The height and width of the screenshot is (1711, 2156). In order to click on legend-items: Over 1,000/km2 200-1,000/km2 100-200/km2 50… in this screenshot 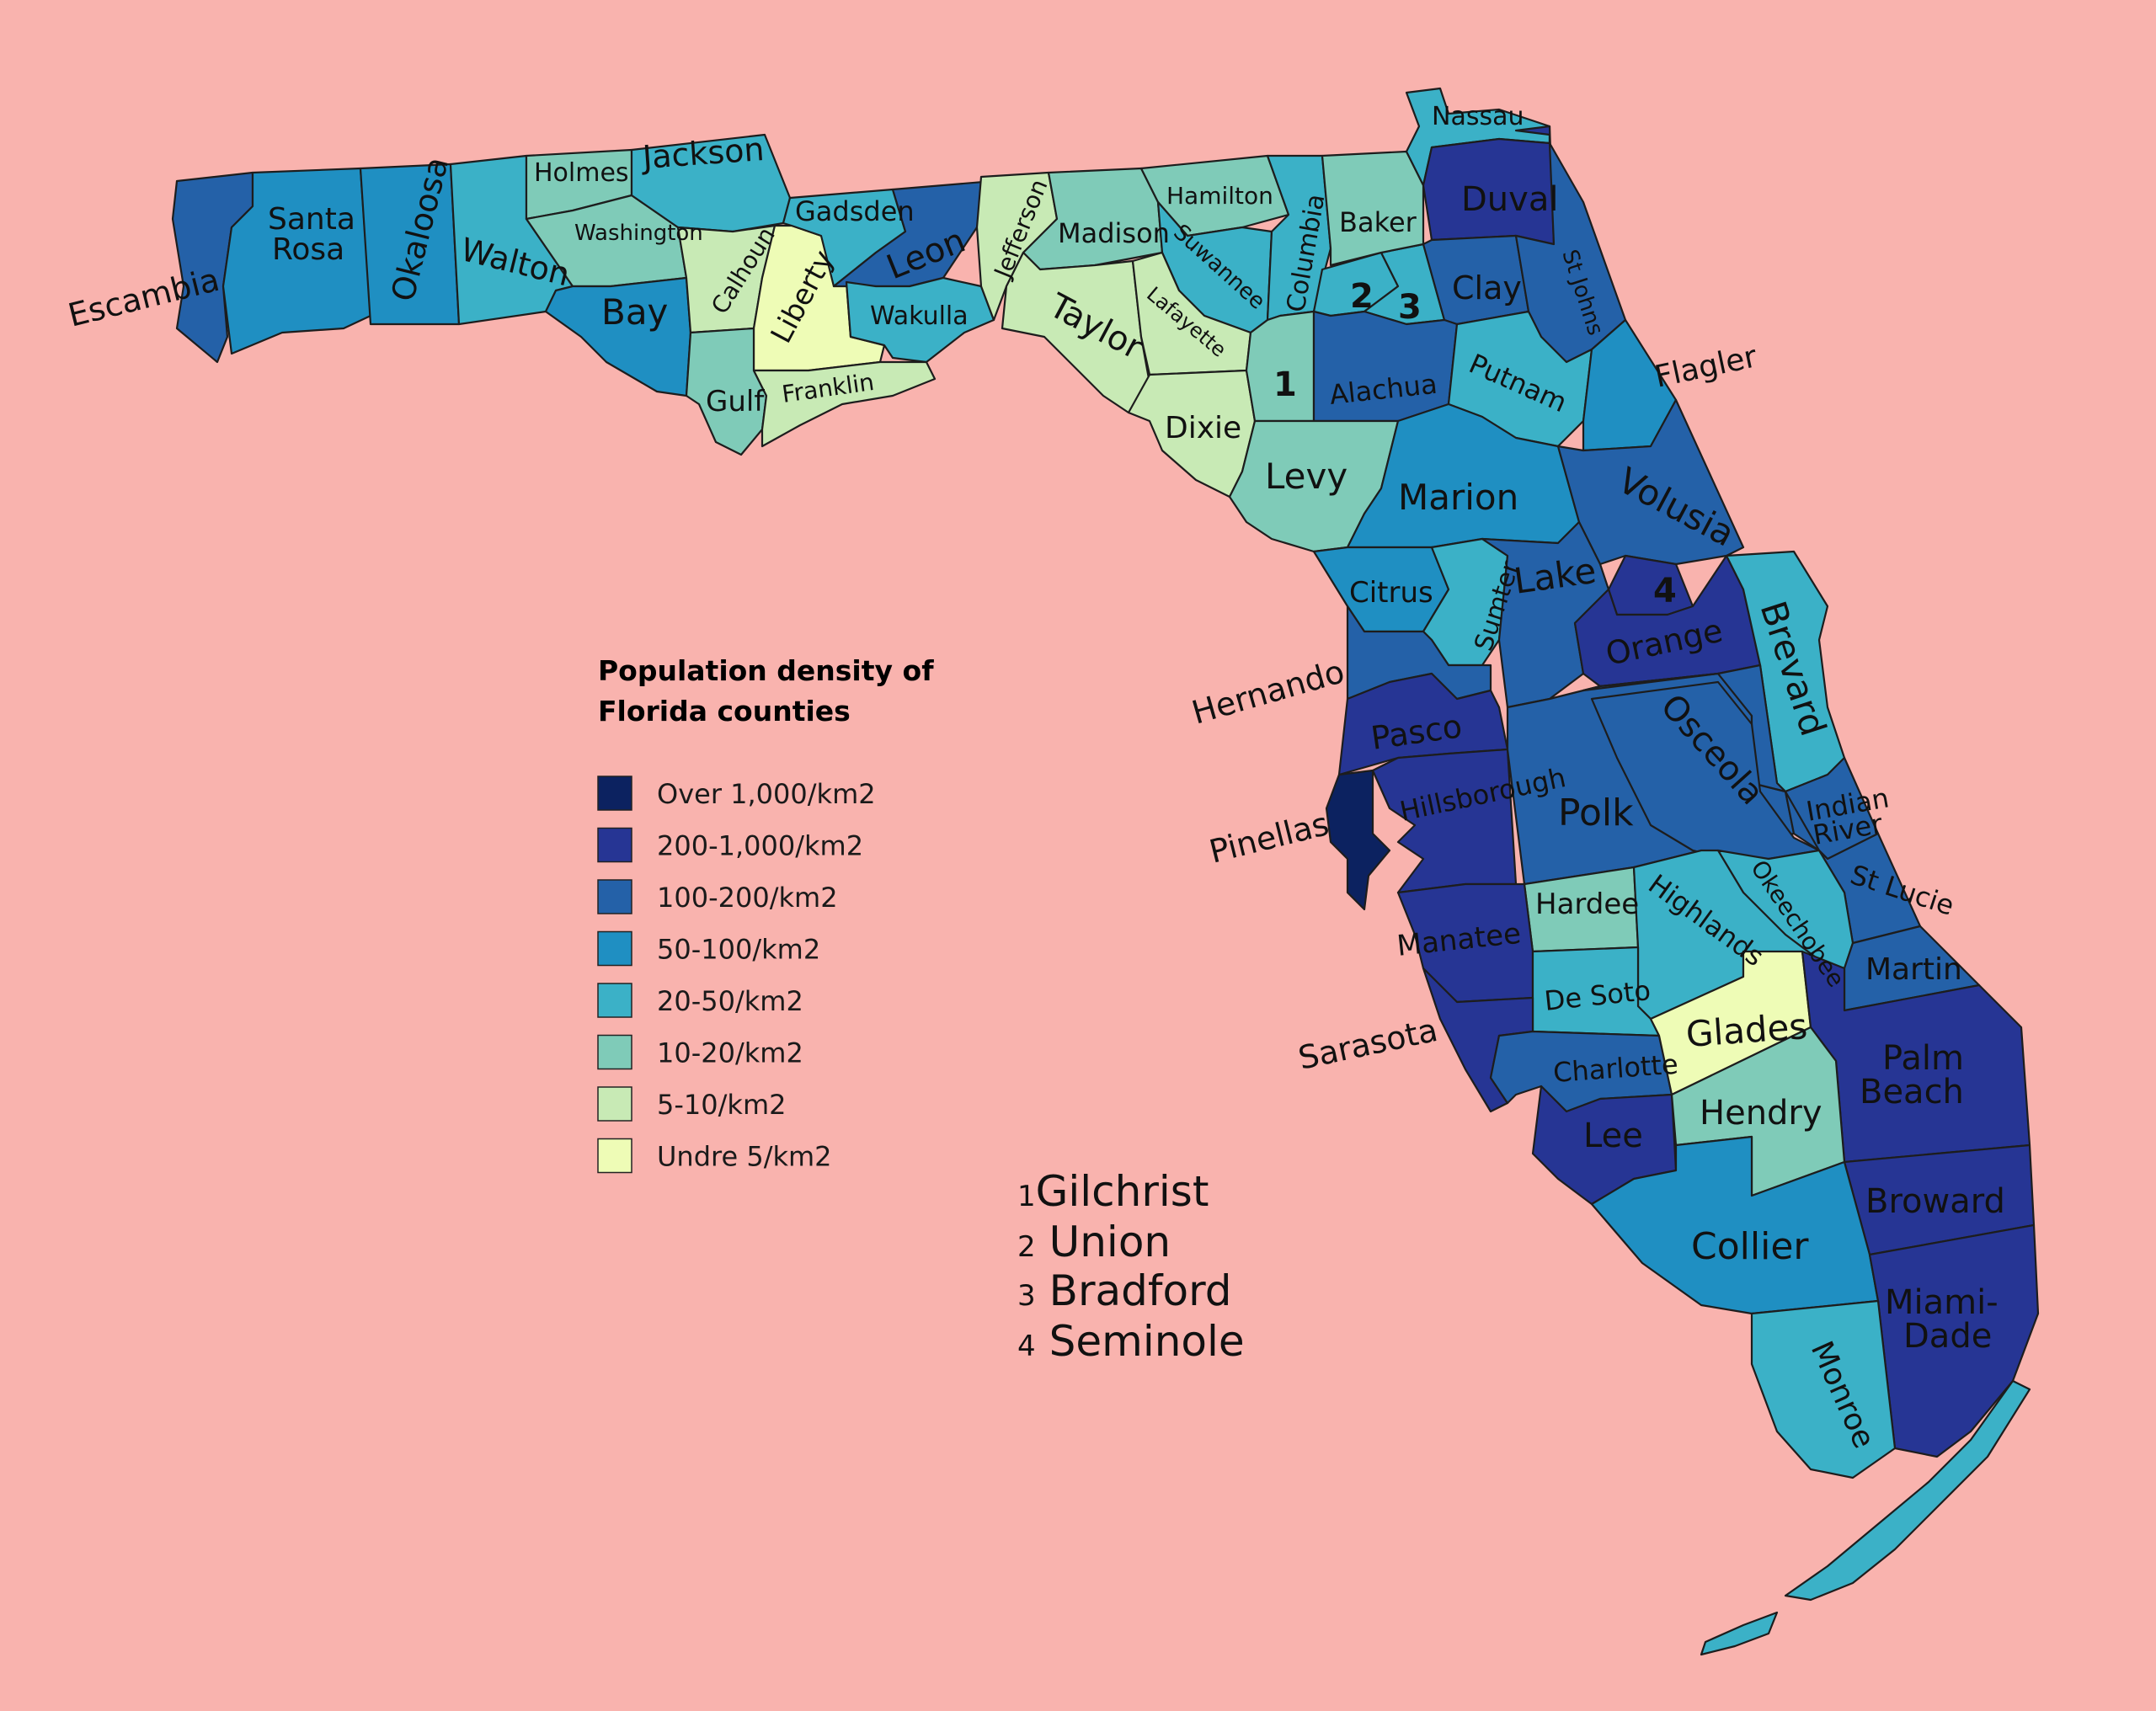, I will do `click(736, 975)`.